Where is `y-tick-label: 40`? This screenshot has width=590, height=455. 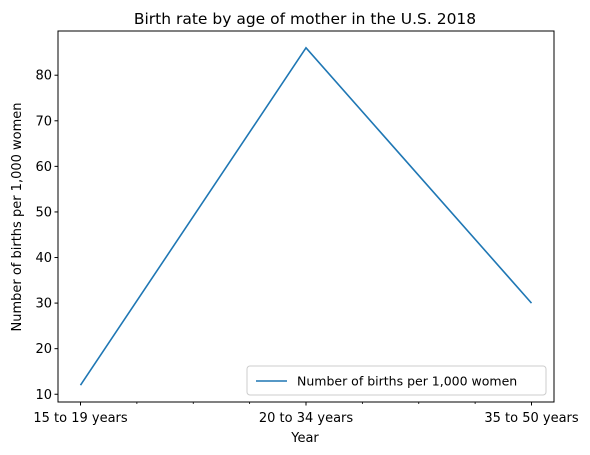
y-tick-label: 40 is located at coordinates (43, 258).